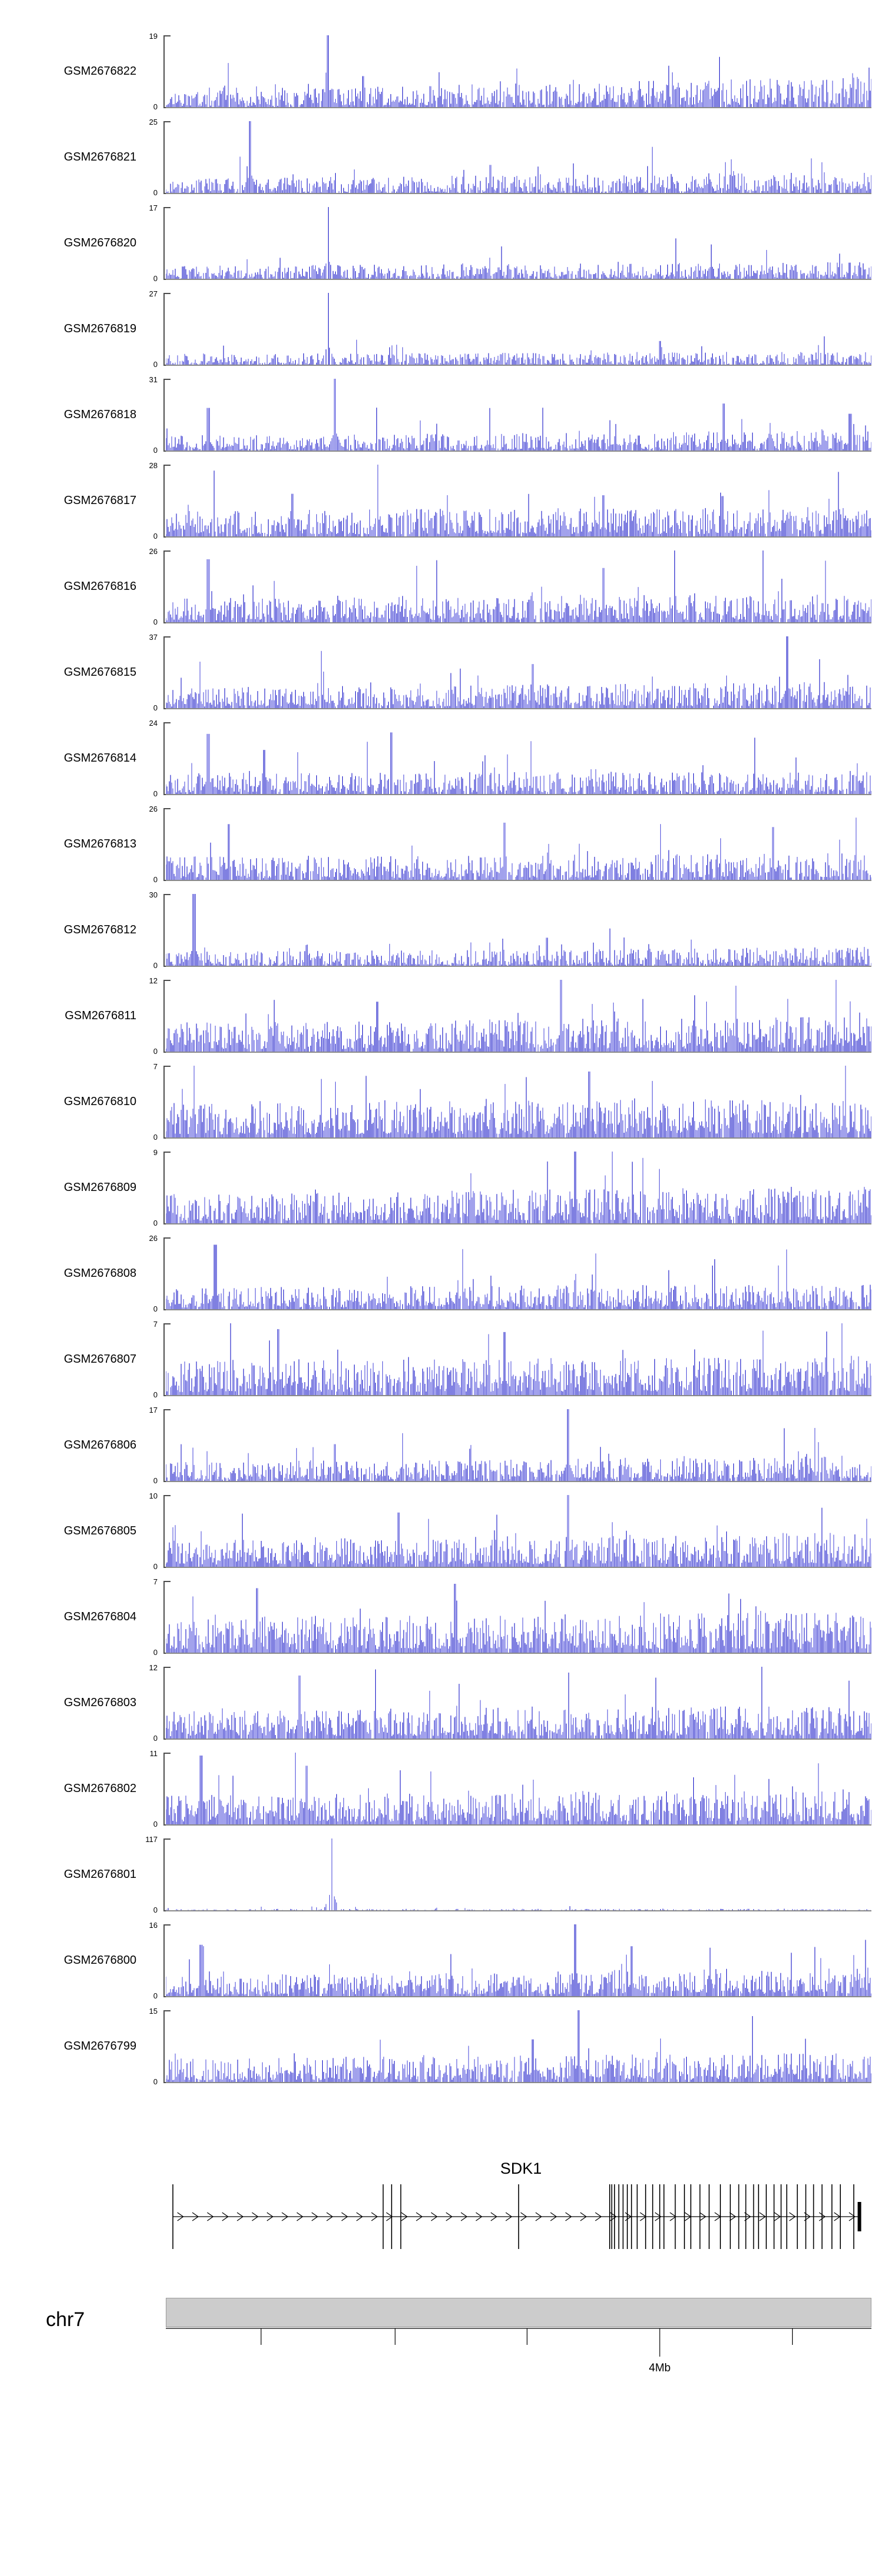 The width and height of the screenshot is (882, 2576). Describe the element at coordinates (153, 122) in the screenshot. I see `y-axis-max-label: 25` at that location.